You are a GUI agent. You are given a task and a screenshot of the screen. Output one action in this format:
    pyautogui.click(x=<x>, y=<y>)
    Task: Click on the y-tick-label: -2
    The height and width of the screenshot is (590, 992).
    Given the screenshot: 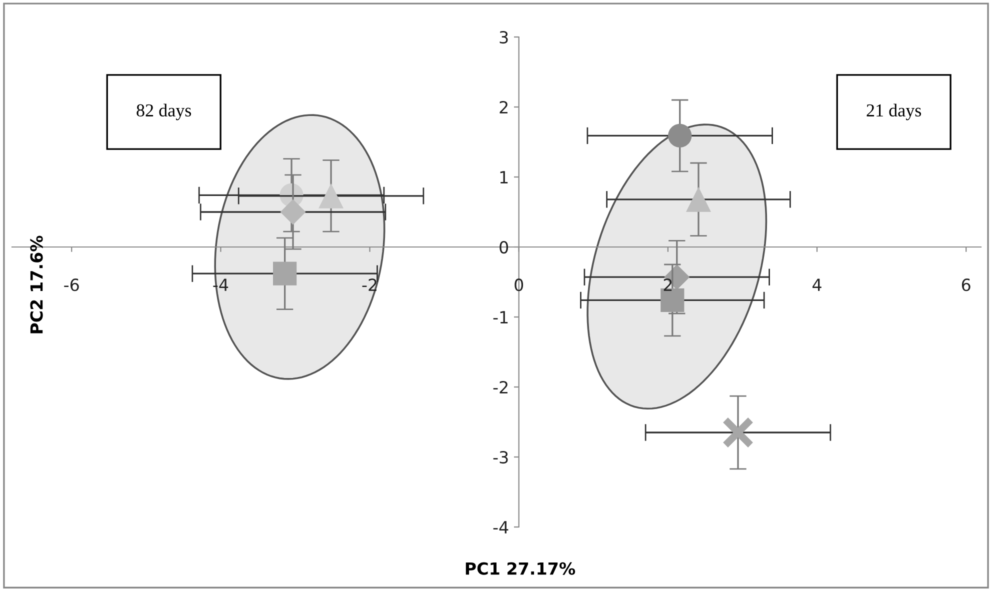 What is the action you would take?
    pyautogui.click(x=500, y=387)
    